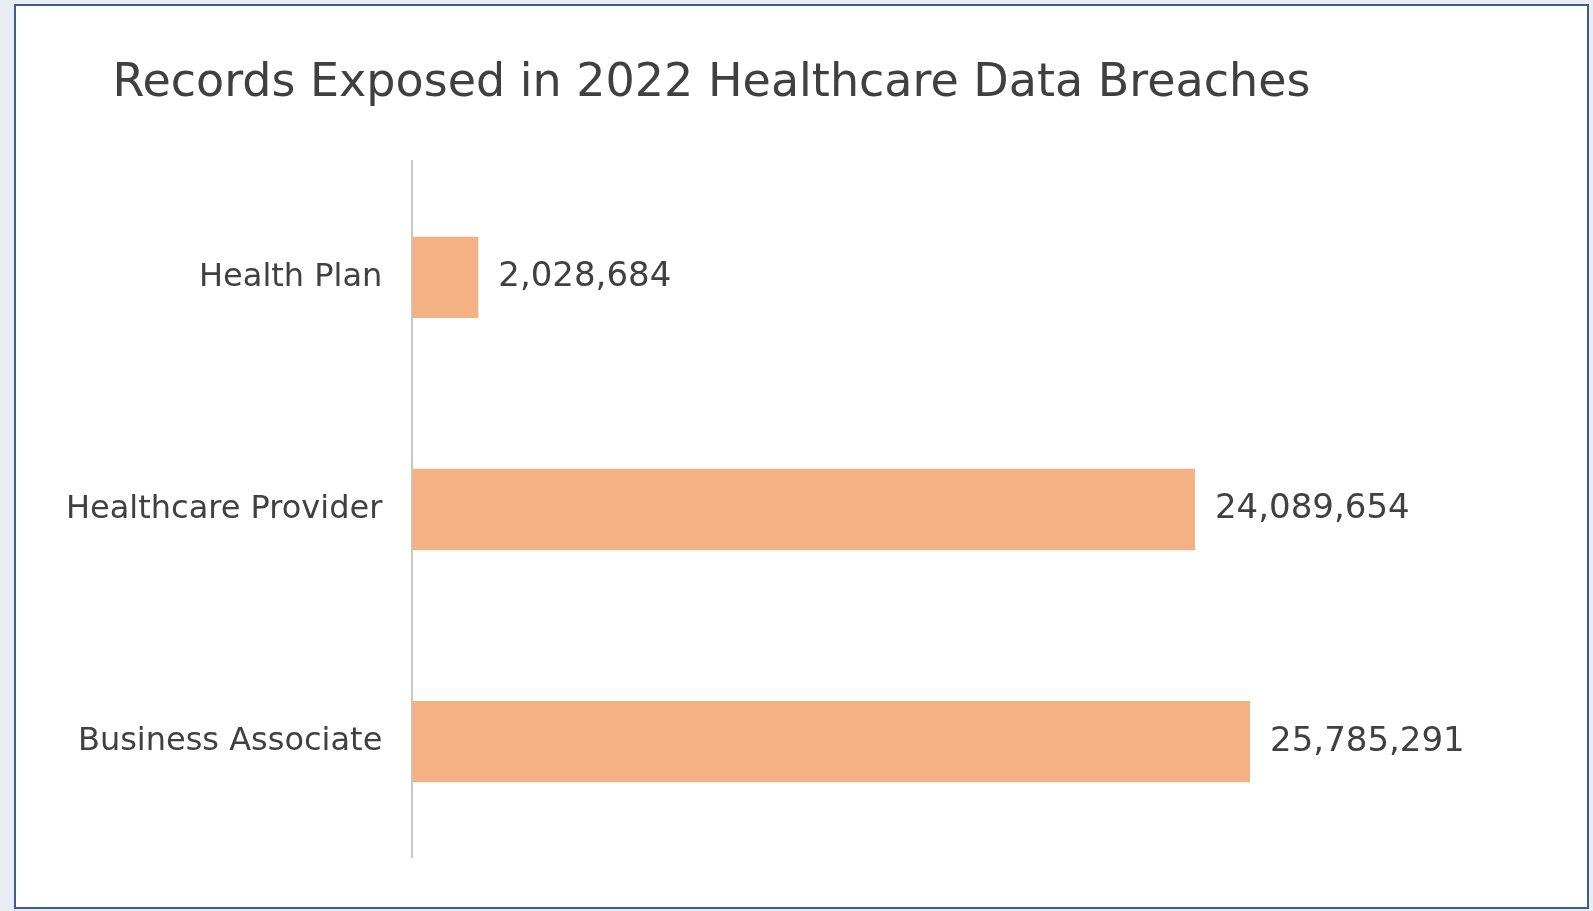  What do you see at coordinates (585, 274) in the screenshot?
I see `data-label: 2,028,684` at bounding box center [585, 274].